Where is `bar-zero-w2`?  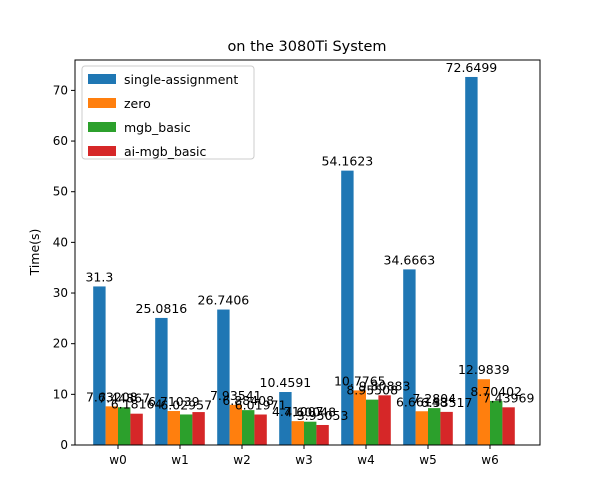 bar-zero-w2 is located at coordinates (235, 424).